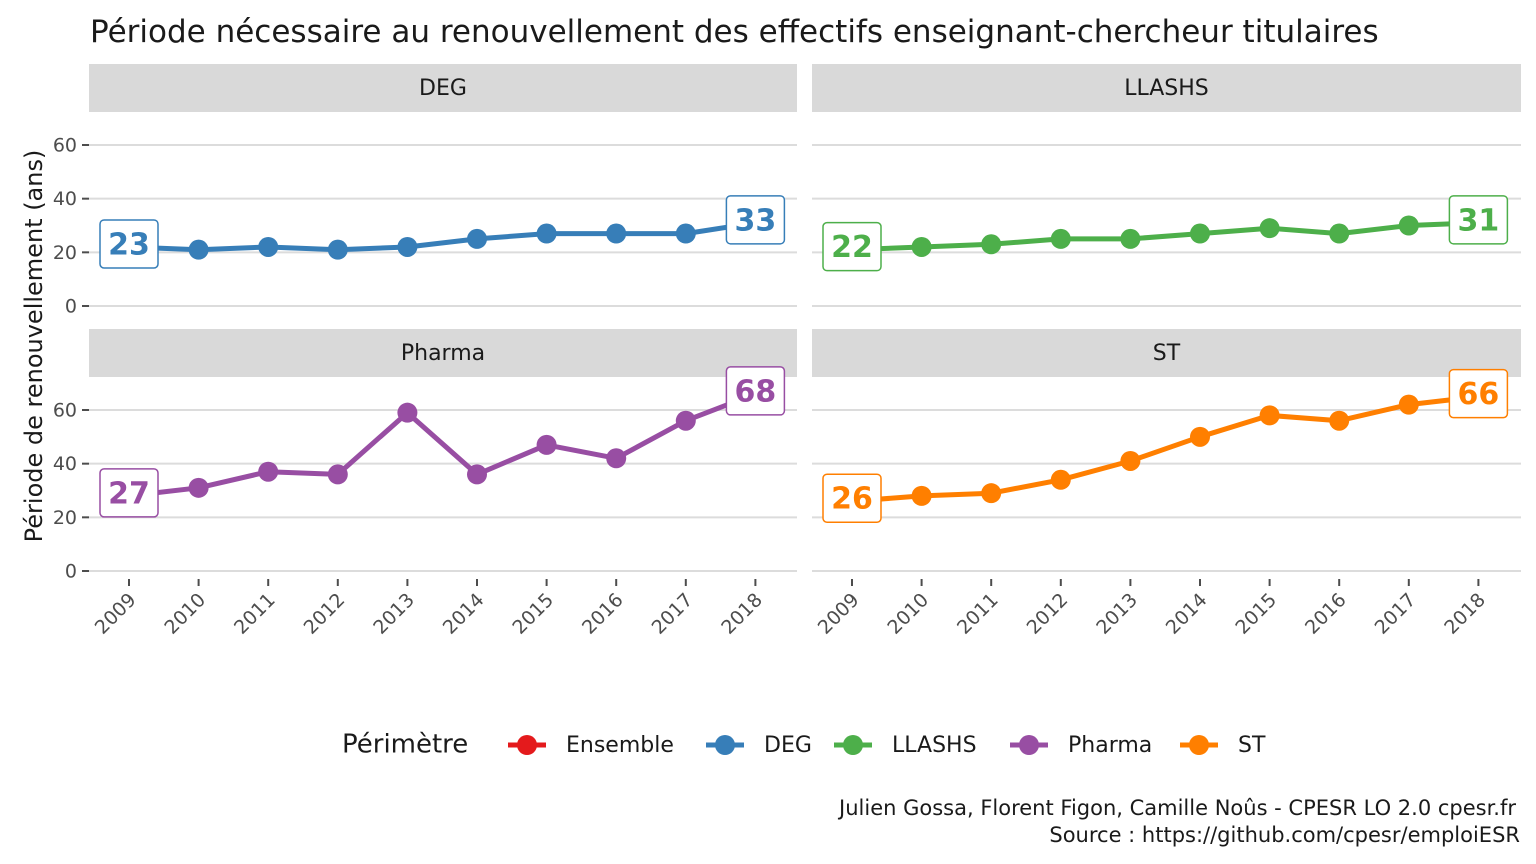  I want to click on x-tick-label-pharma-2011: 2011, so click(255, 614).